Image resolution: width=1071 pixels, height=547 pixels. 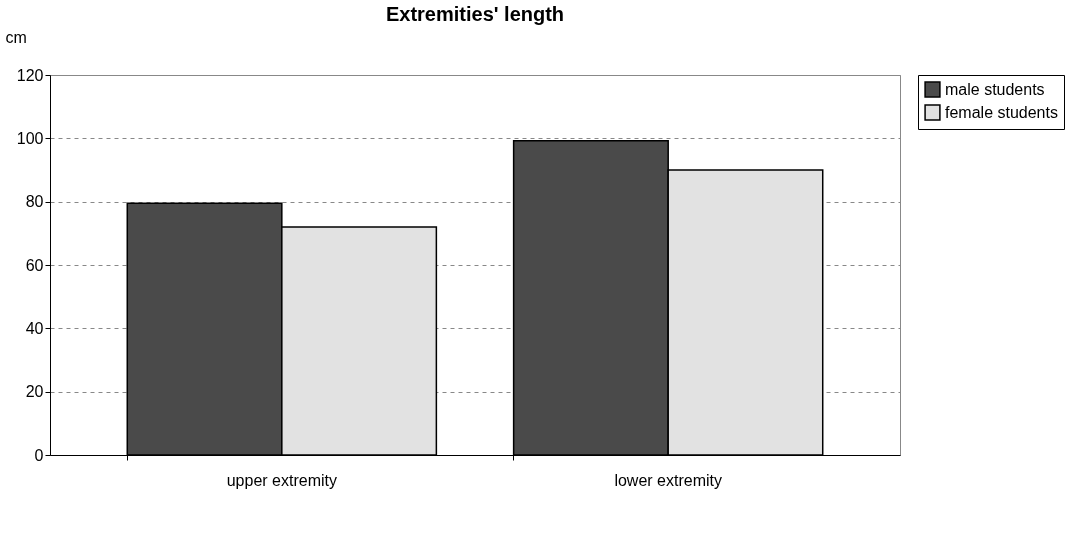 What do you see at coordinates (30, 75) in the screenshot?
I see `y-tick-label: 120` at bounding box center [30, 75].